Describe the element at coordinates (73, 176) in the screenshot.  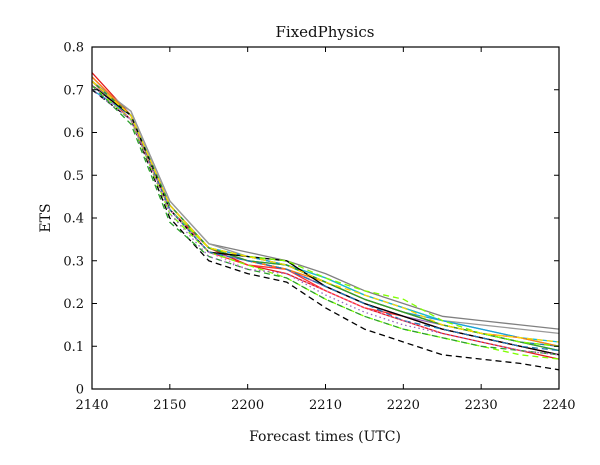
I see `y-tick-label: 0.5` at that location.